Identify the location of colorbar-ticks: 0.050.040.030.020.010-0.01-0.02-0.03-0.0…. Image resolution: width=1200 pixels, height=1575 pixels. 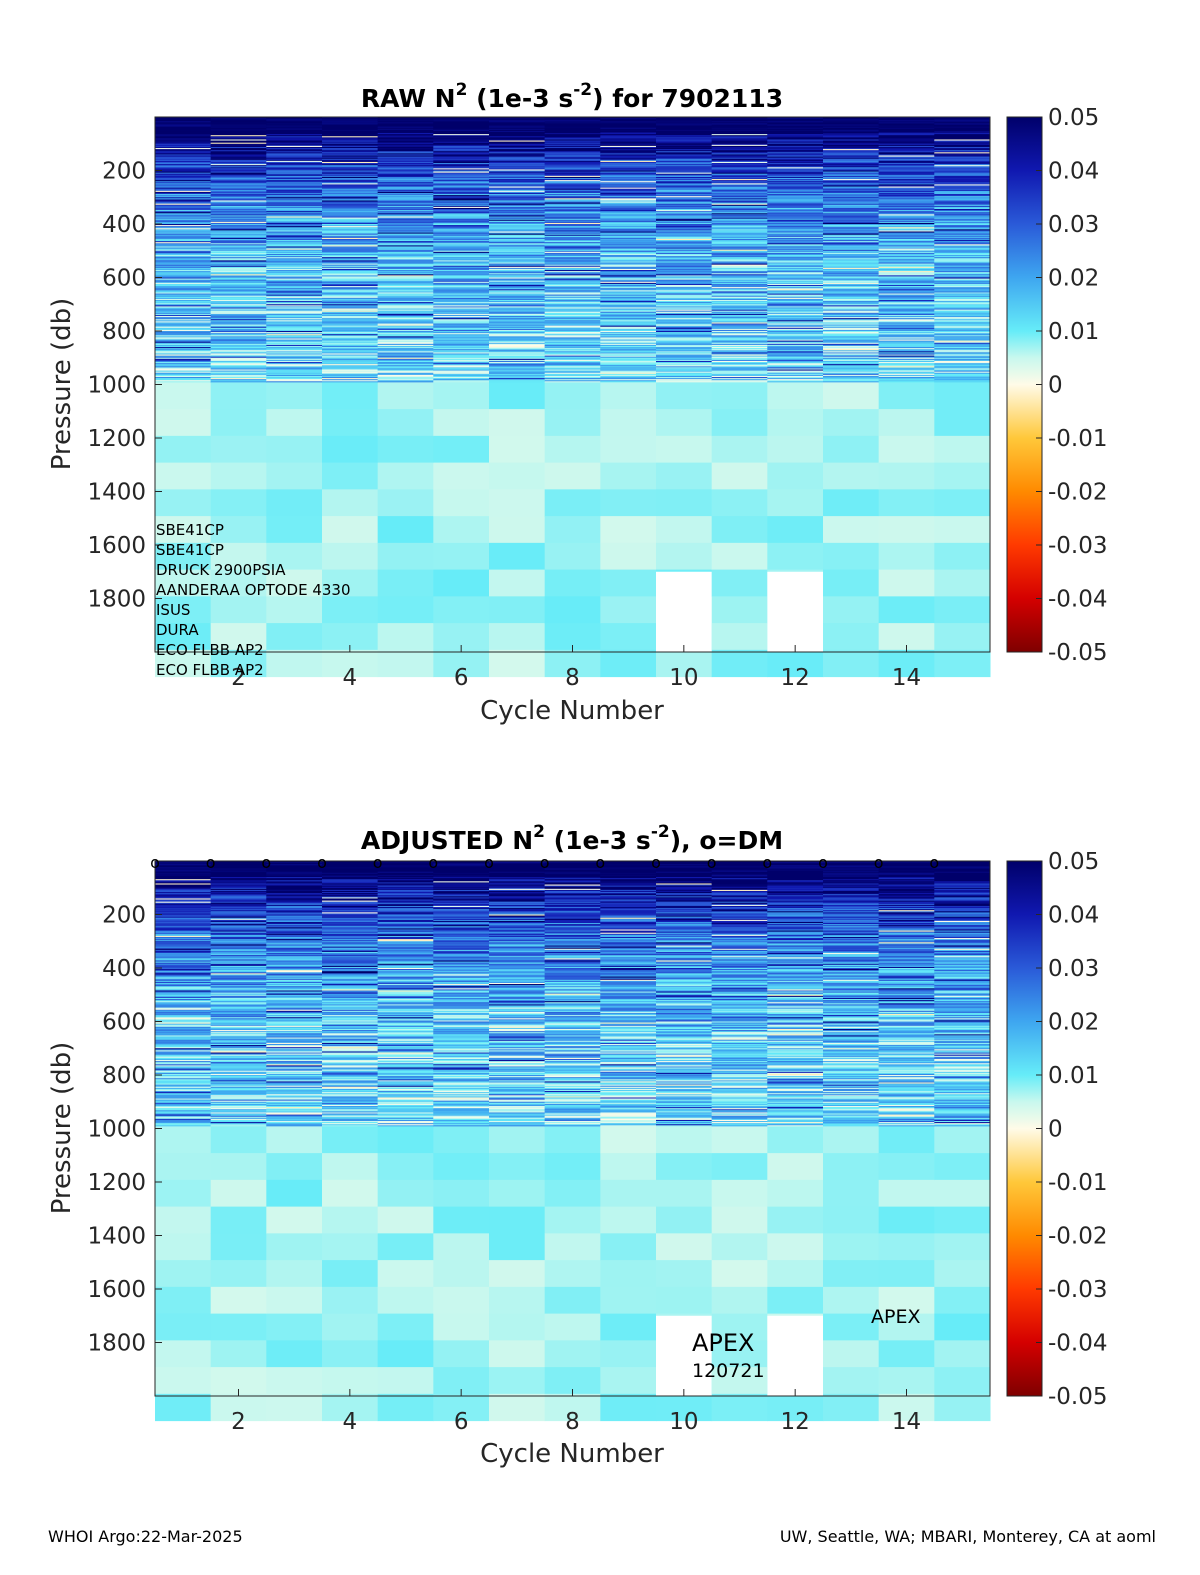
(1072, 385).